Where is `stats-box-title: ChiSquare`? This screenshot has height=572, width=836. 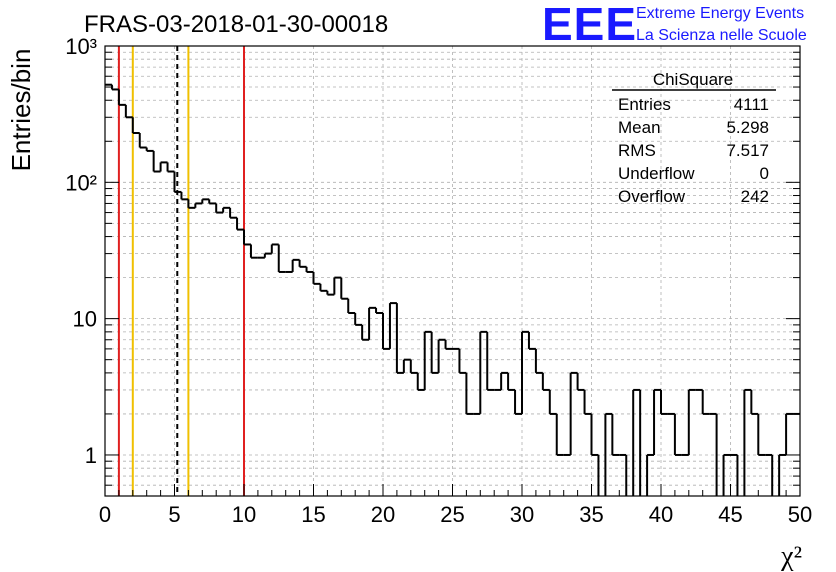 stats-box-title: ChiSquare is located at coordinates (693, 79).